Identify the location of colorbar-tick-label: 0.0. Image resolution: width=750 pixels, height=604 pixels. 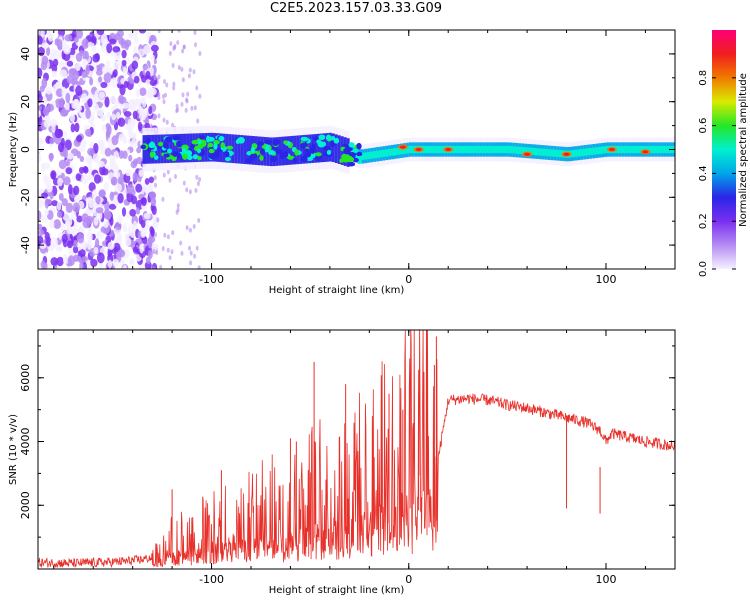
(703, 269).